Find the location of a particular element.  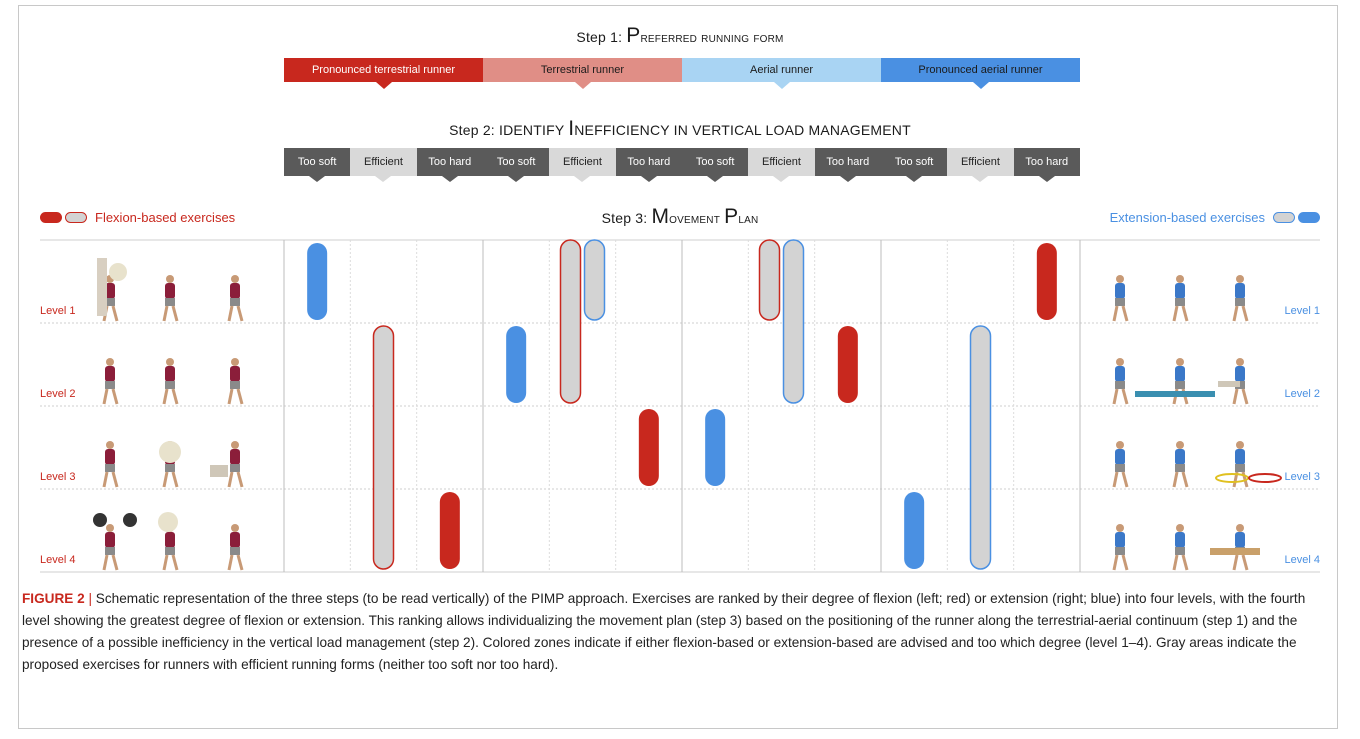

bench-prop is located at coordinates (1235, 551).